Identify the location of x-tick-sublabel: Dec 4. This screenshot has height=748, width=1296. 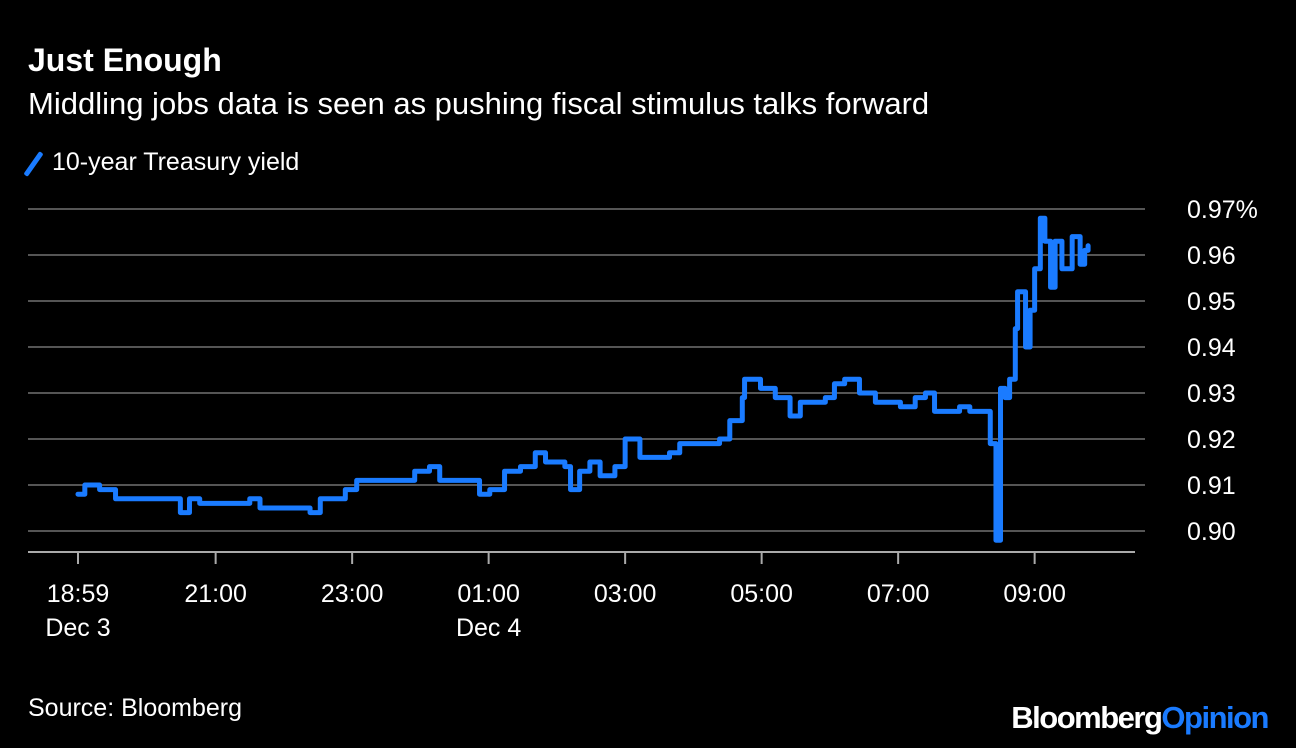
(488, 628).